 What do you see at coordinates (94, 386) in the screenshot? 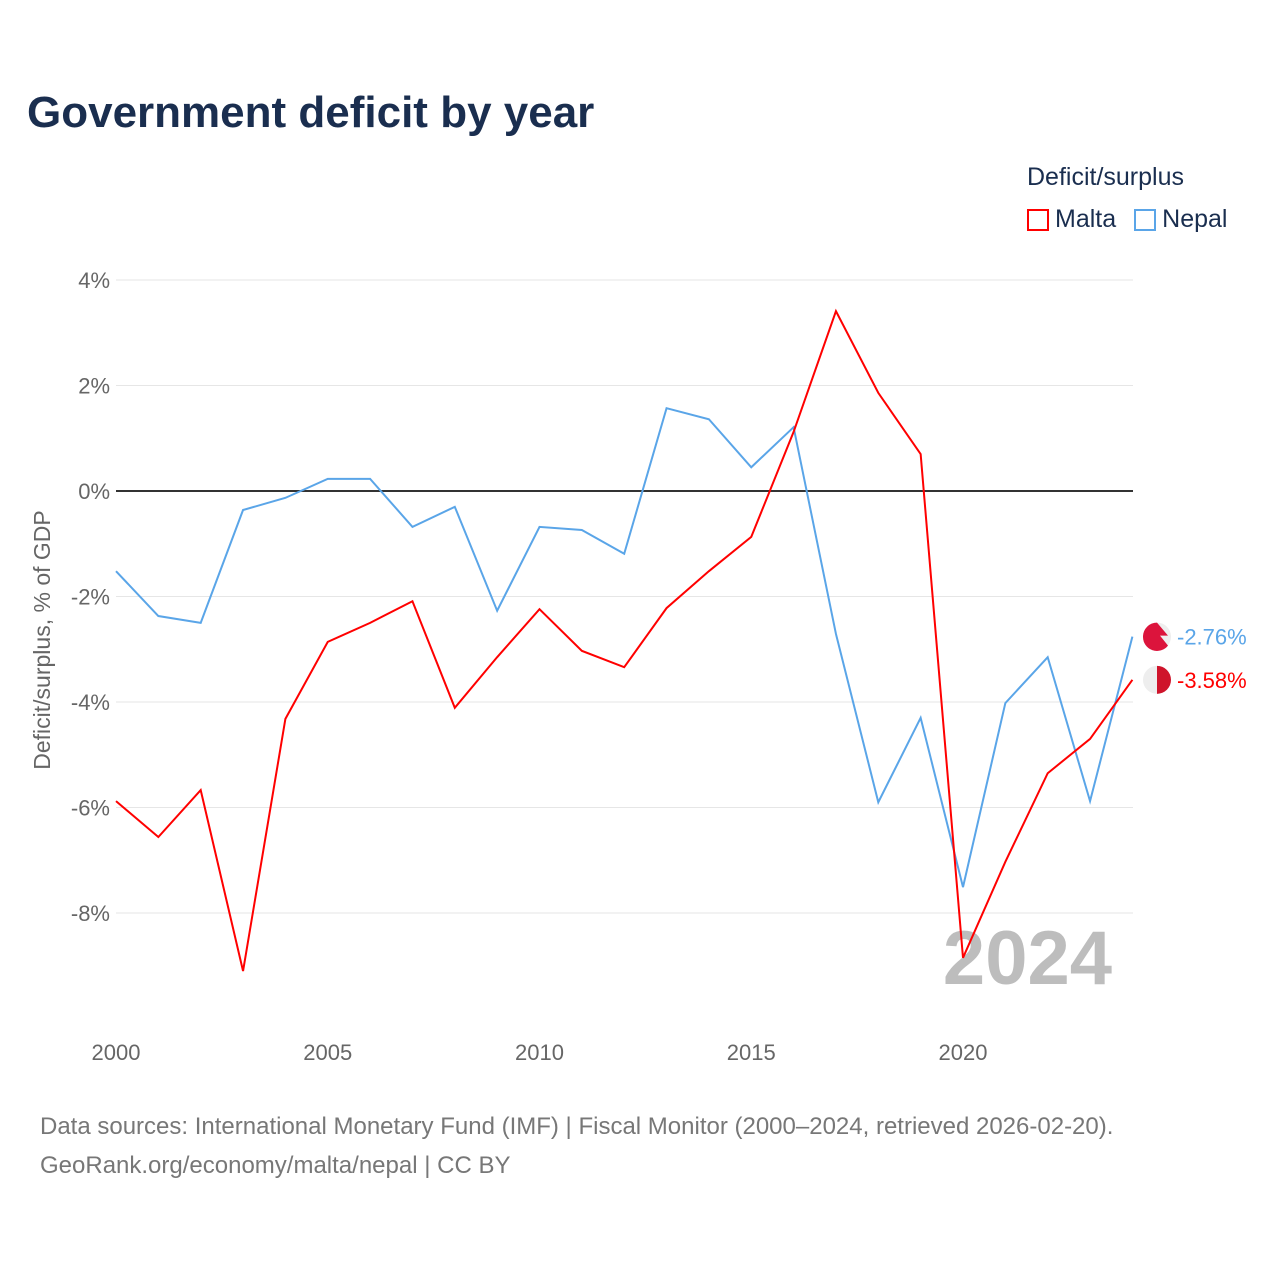
I see `y-tick-label: 2%` at bounding box center [94, 386].